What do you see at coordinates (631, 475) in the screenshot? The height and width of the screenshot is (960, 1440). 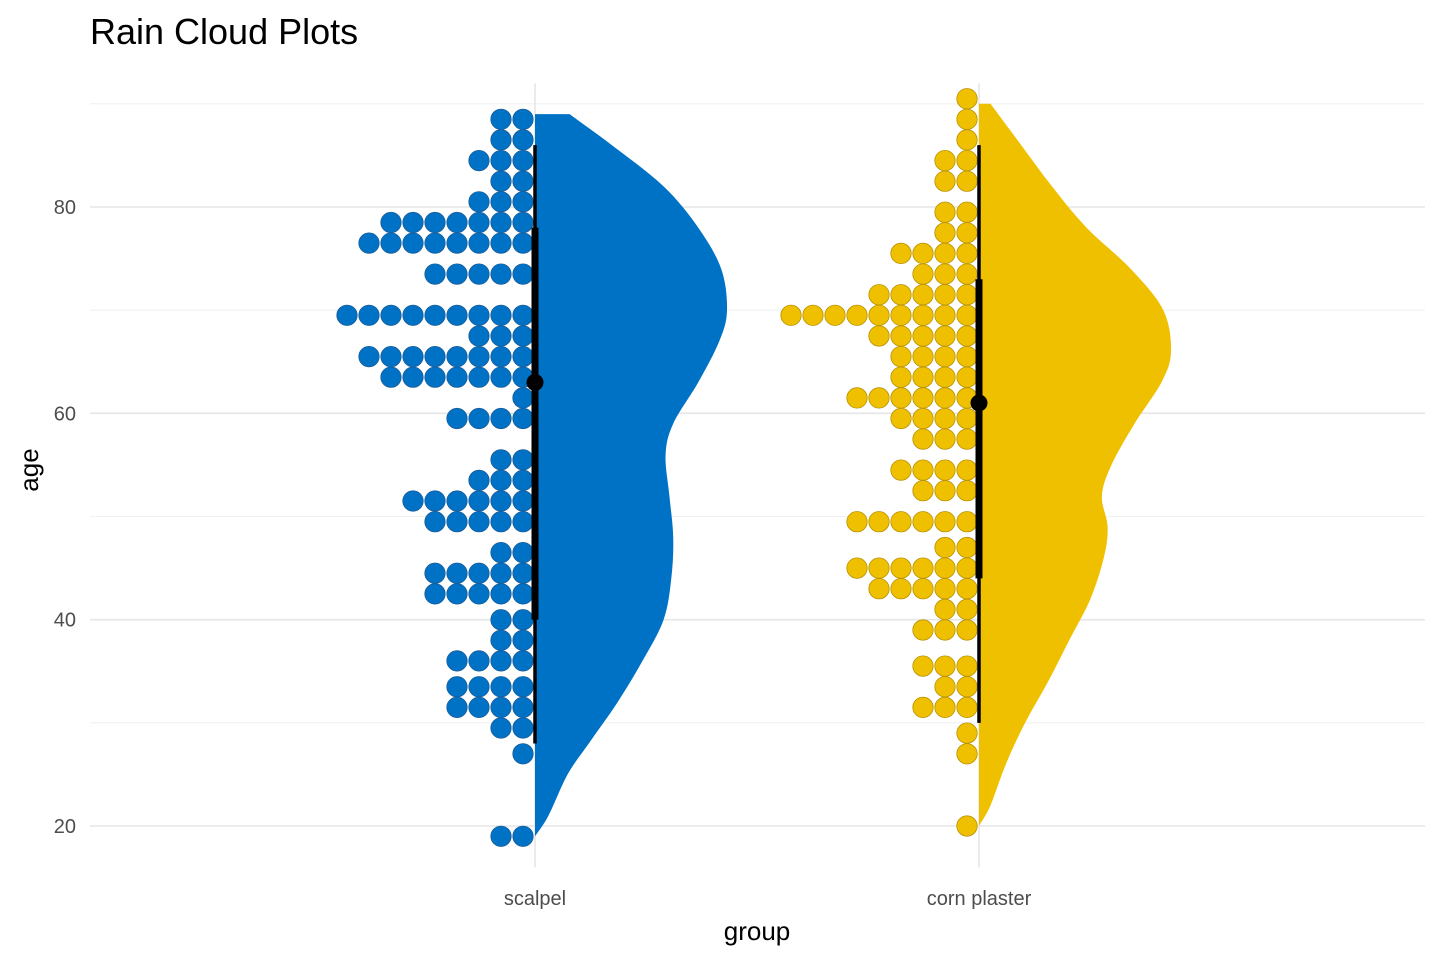 I see `density-cloud` at bounding box center [631, 475].